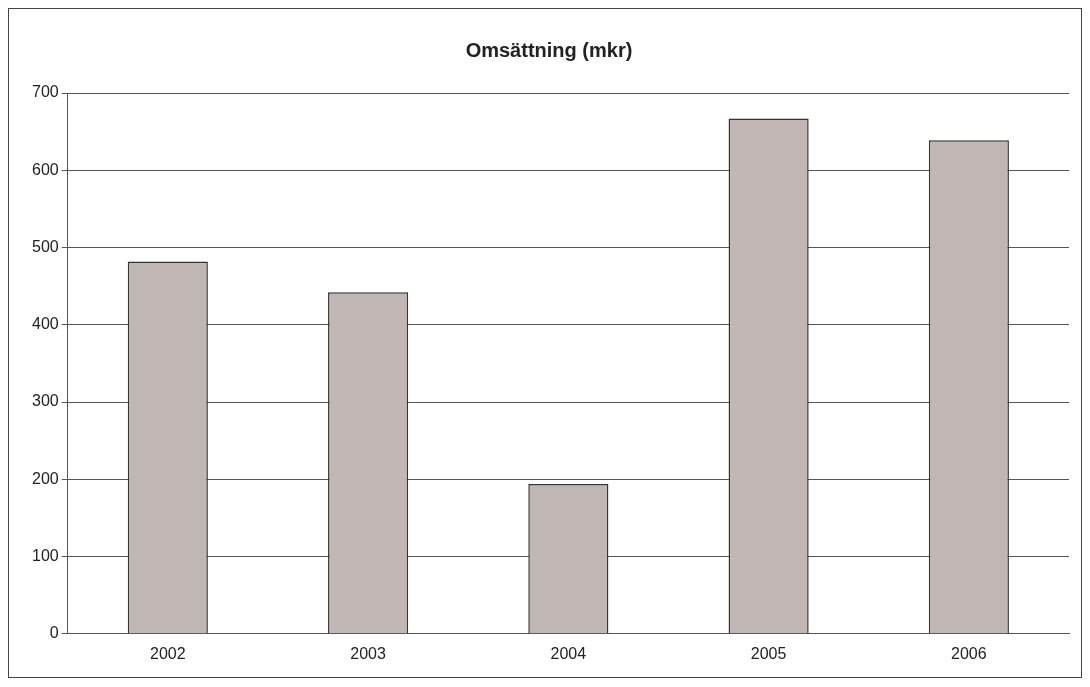 This screenshot has width=1090, height=687. What do you see at coordinates (969, 653) in the screenshot?
I see `x-tick-label: 2006` at bounding box center [969, 653].